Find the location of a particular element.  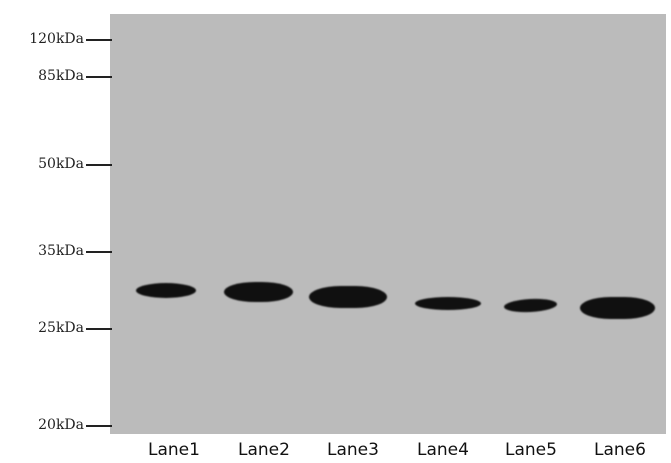

lane-label-5: Lane5 is located at coordinates (531, 450).